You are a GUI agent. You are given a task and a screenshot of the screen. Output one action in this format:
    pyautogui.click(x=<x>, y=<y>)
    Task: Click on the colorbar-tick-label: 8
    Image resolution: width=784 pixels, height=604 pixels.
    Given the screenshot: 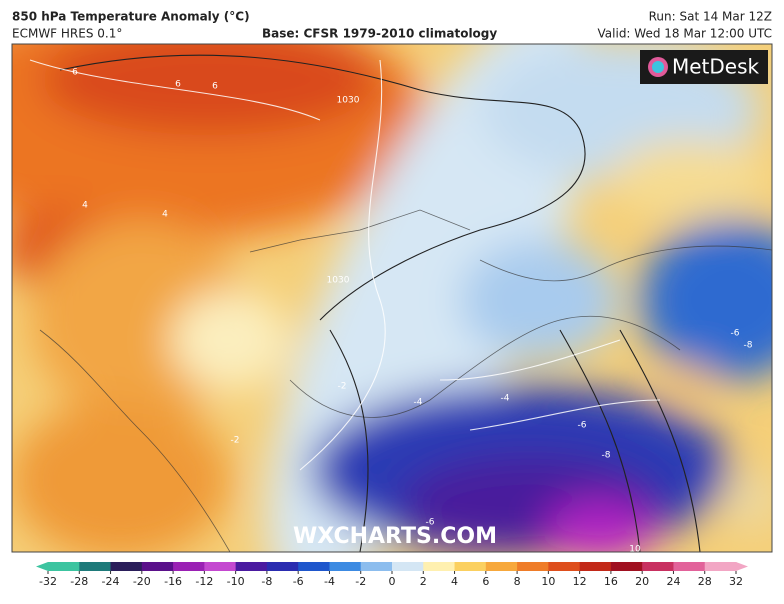 What is the action you would take?
    pyautogui.click(x=517, y=581)
    